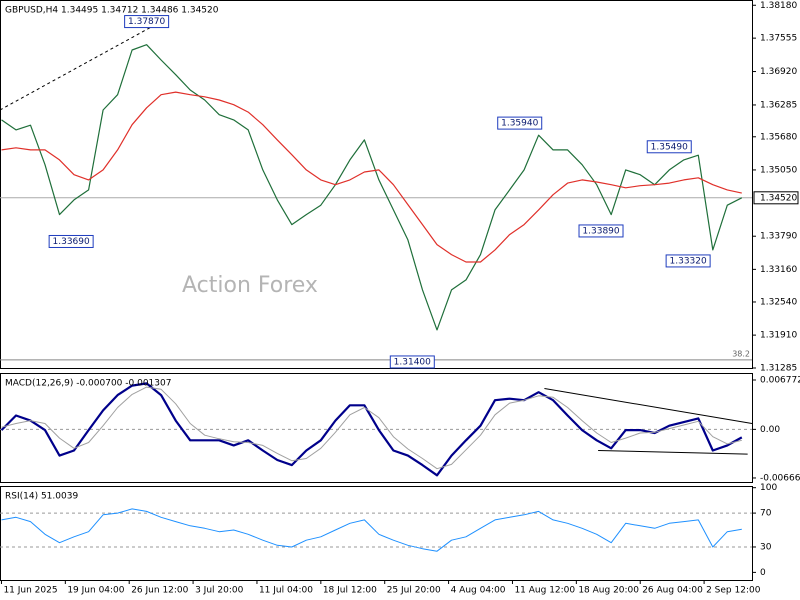  What do you see at coordinates (778, 105) in the screenshot?
I see `y-tick-label: 1.36285` at bounding box center [778, 105].